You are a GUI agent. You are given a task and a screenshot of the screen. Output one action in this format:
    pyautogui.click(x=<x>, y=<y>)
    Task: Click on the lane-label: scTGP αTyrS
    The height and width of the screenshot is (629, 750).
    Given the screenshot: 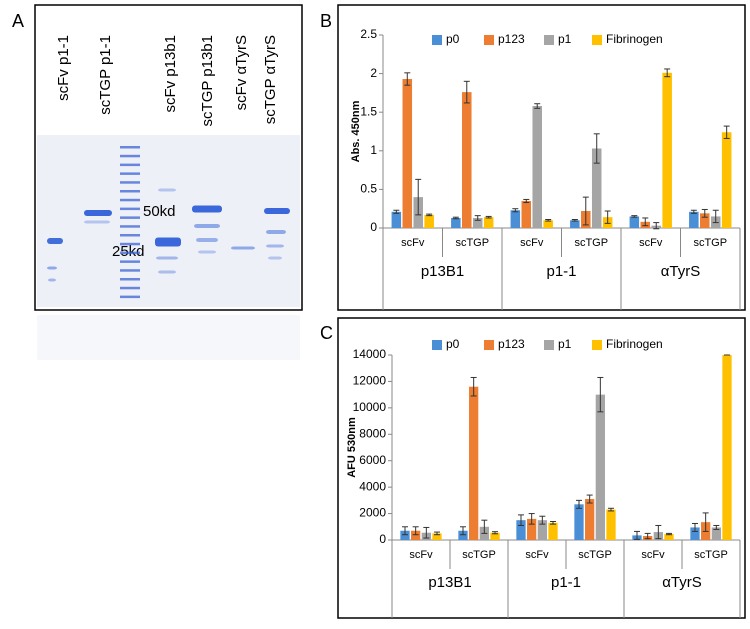 What is the action you would take?
    pyautogui.click(x=270, y=79)
    